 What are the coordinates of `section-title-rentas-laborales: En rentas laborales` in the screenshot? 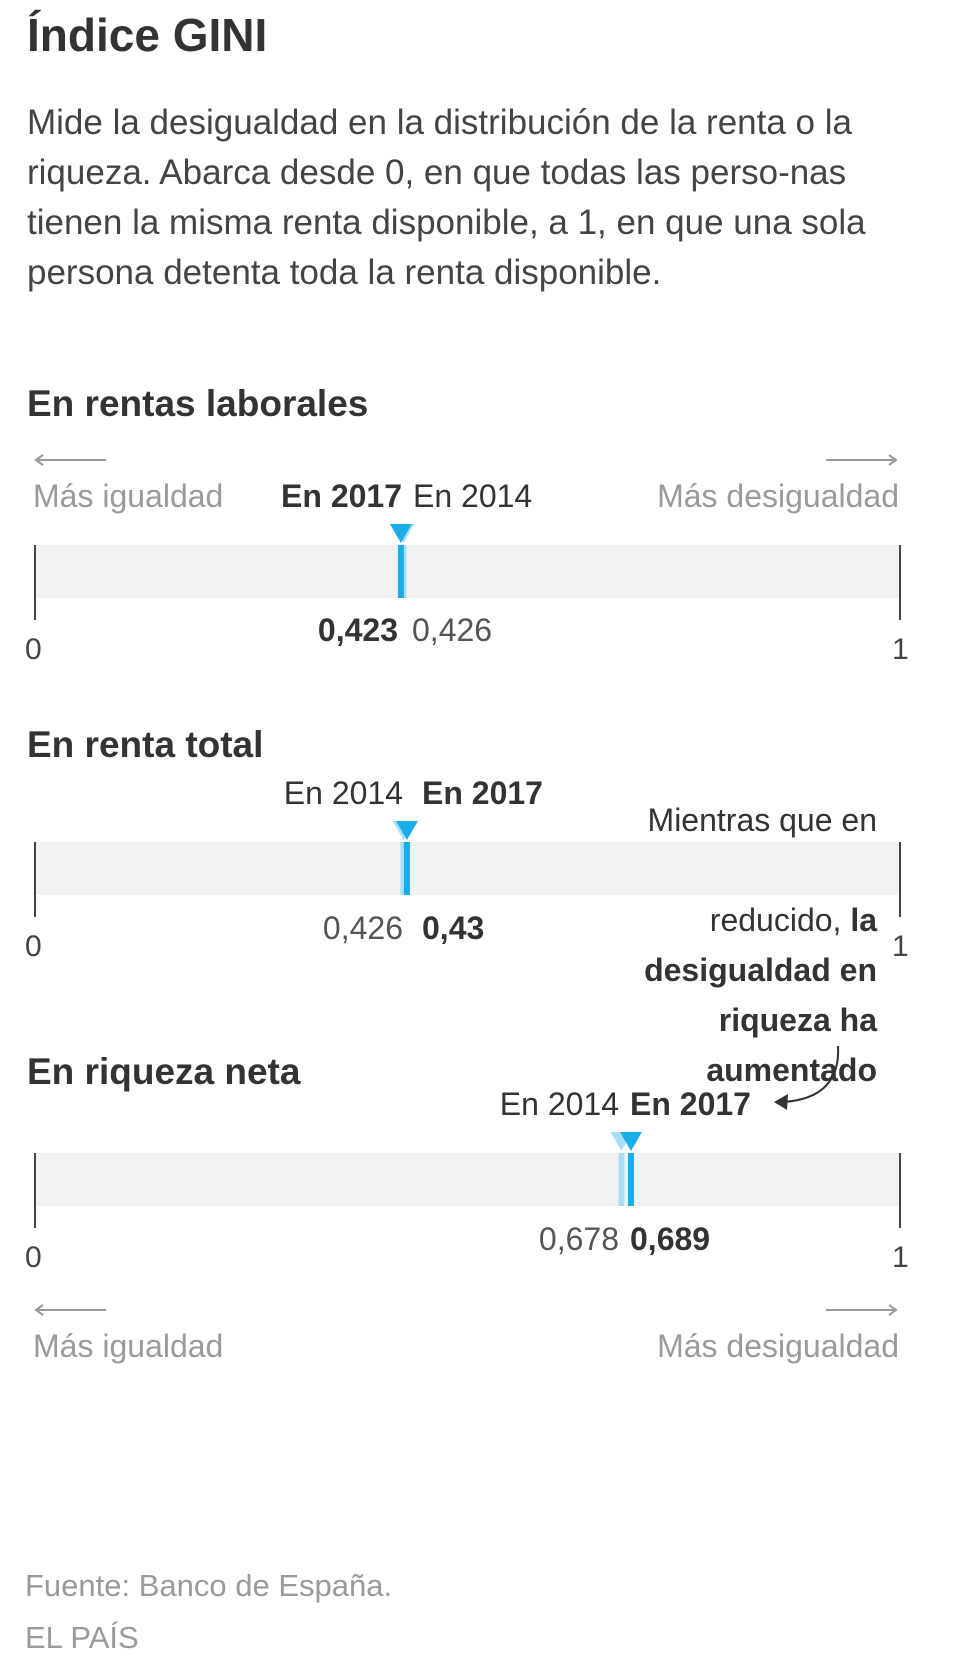 It's located at (198, 403).